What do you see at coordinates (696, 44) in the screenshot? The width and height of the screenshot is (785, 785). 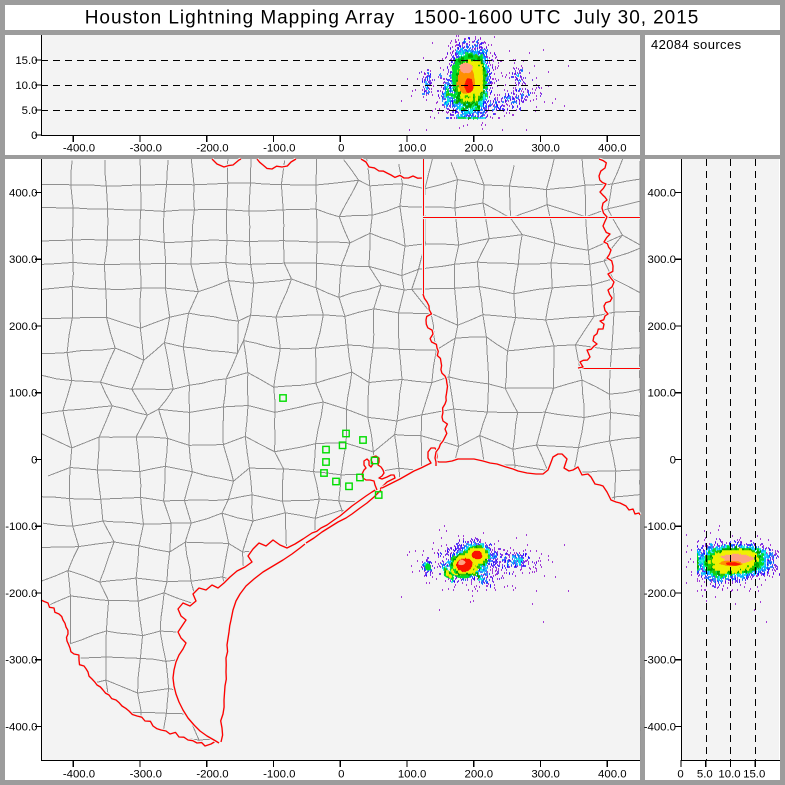 I see `svg-text: 42084 sources` at bounding box center [696, 44].